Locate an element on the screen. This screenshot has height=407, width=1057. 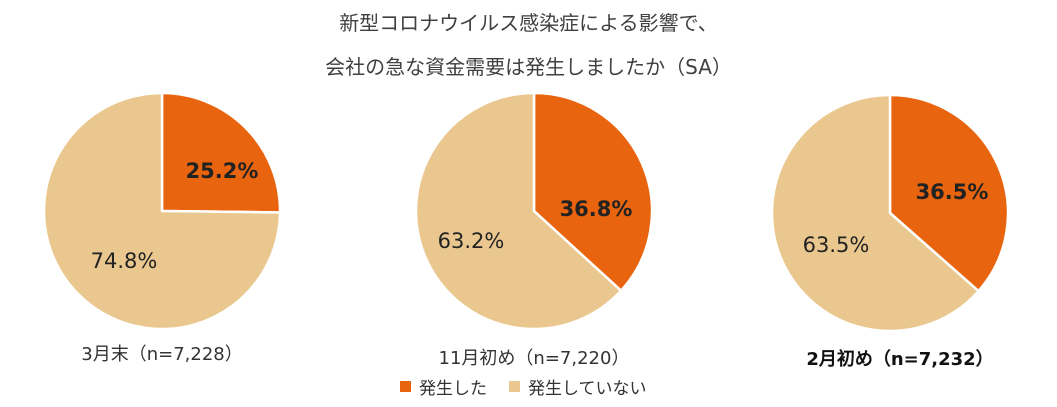
pie-label-february-occurred: 36.5% is located at coordinates (952, 192).